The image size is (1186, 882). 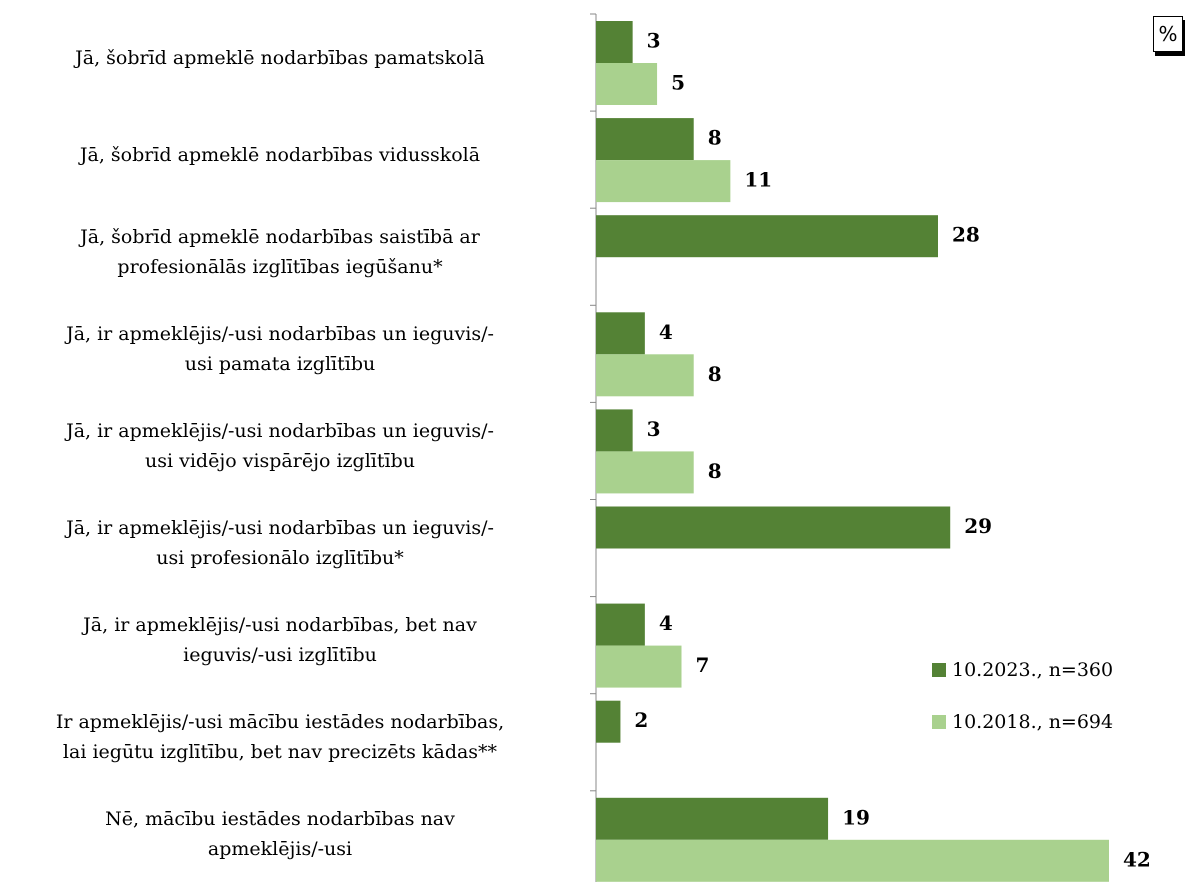 I want to click on value-label: 2, so click(x=641, y=720).